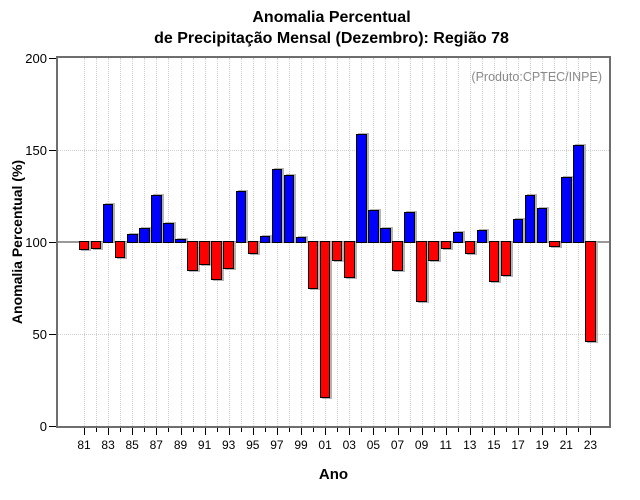 The image size is (640, 500). I want to click on x-tick-label-13: 13, so click(470, 445).